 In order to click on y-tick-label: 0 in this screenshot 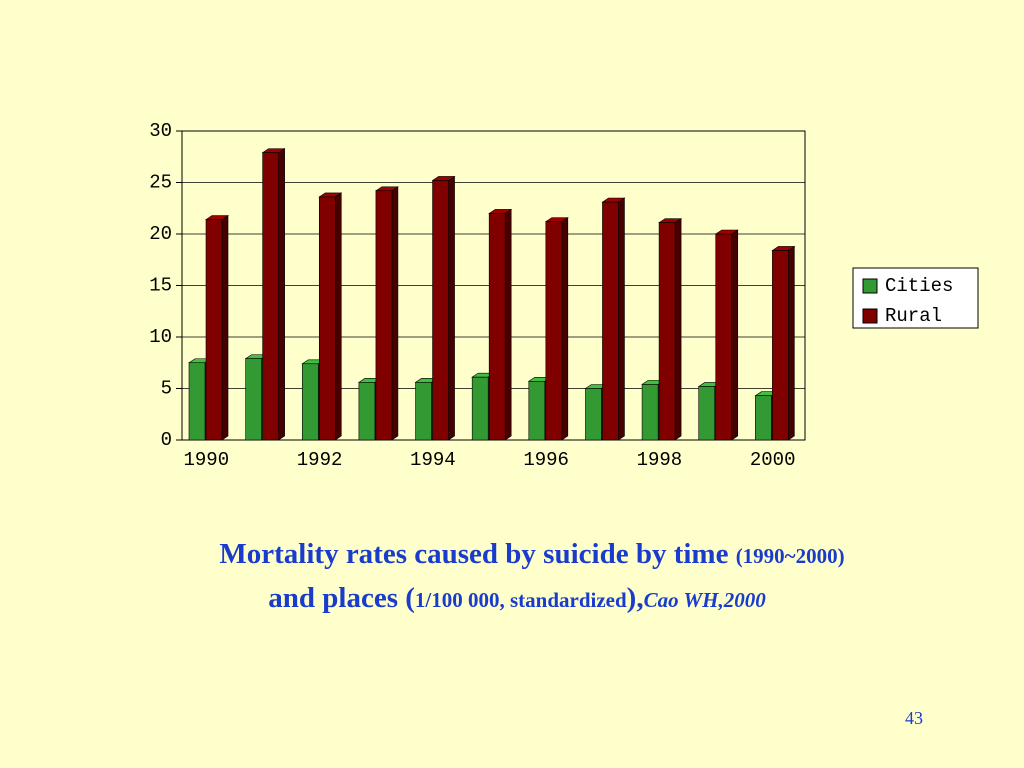, I will do `click(166, 440)`.